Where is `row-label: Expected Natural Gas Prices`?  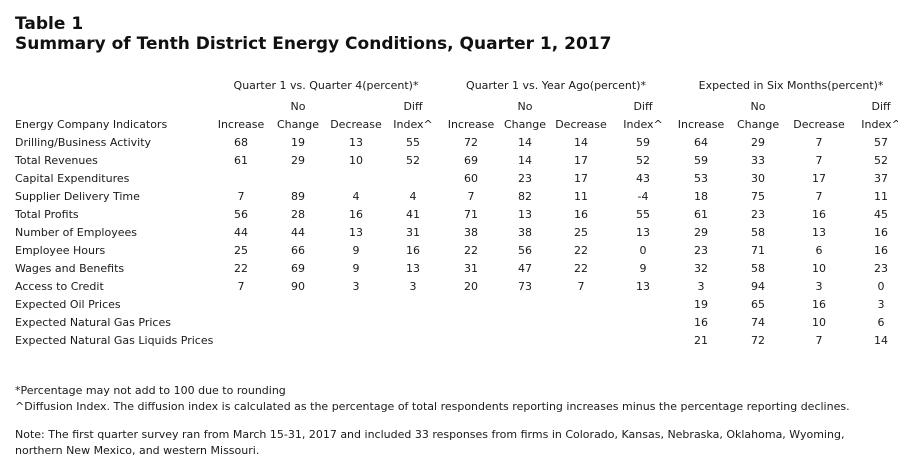 row-label: Expected Natural Gas Prices is located at coordinates (93, 322).